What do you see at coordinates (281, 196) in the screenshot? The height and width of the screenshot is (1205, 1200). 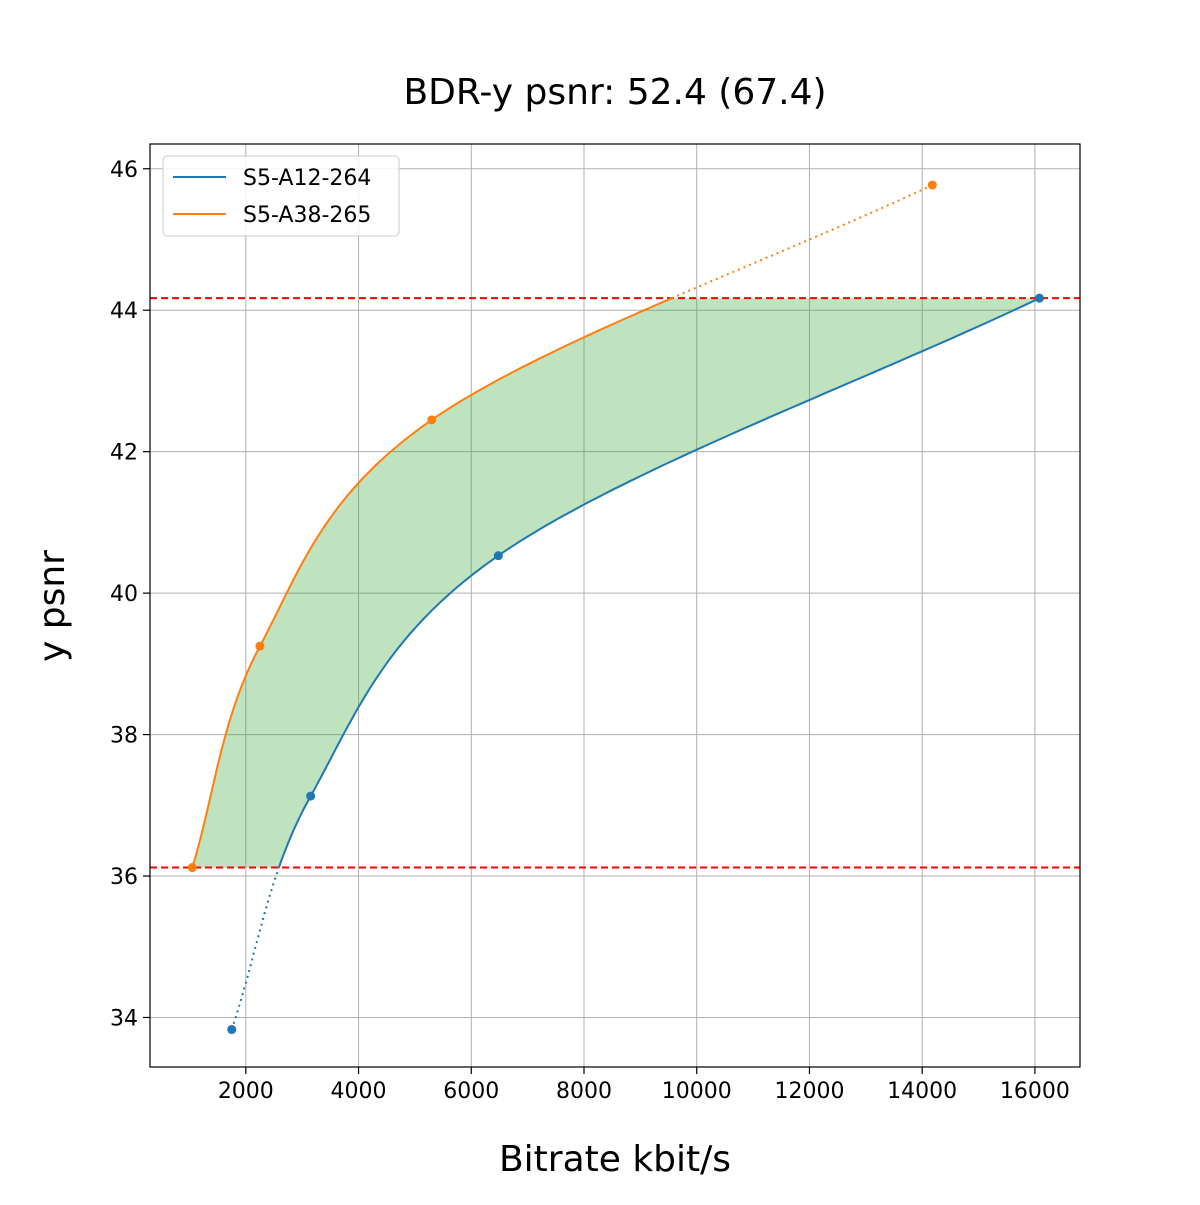 I see `legend: S5-A12-264 S5-A38-265` at bounding box center [281, 196].